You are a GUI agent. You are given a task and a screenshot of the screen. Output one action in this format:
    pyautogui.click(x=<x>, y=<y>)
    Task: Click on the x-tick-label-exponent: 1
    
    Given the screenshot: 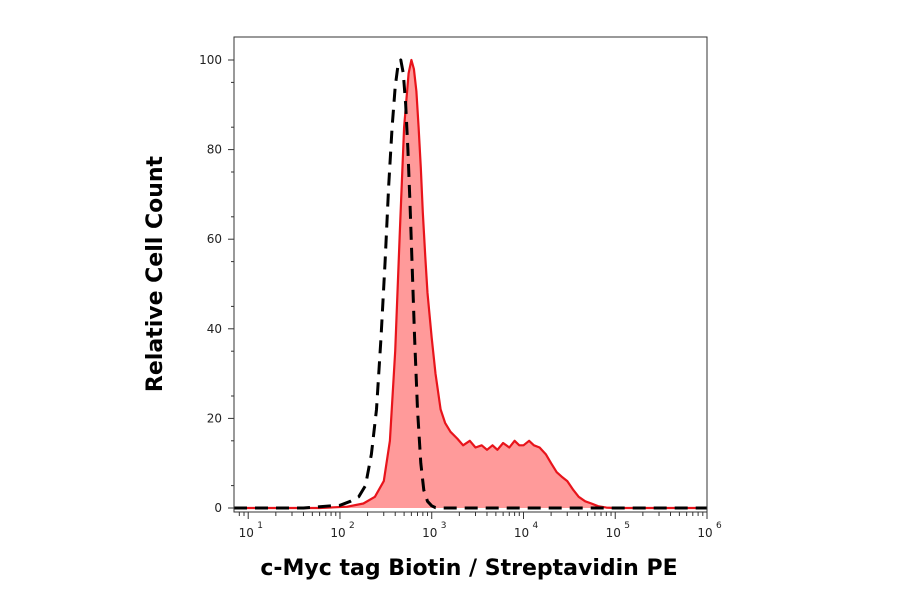 What is the action you would take?
    pyautogui.click(x=260, y=526)
    